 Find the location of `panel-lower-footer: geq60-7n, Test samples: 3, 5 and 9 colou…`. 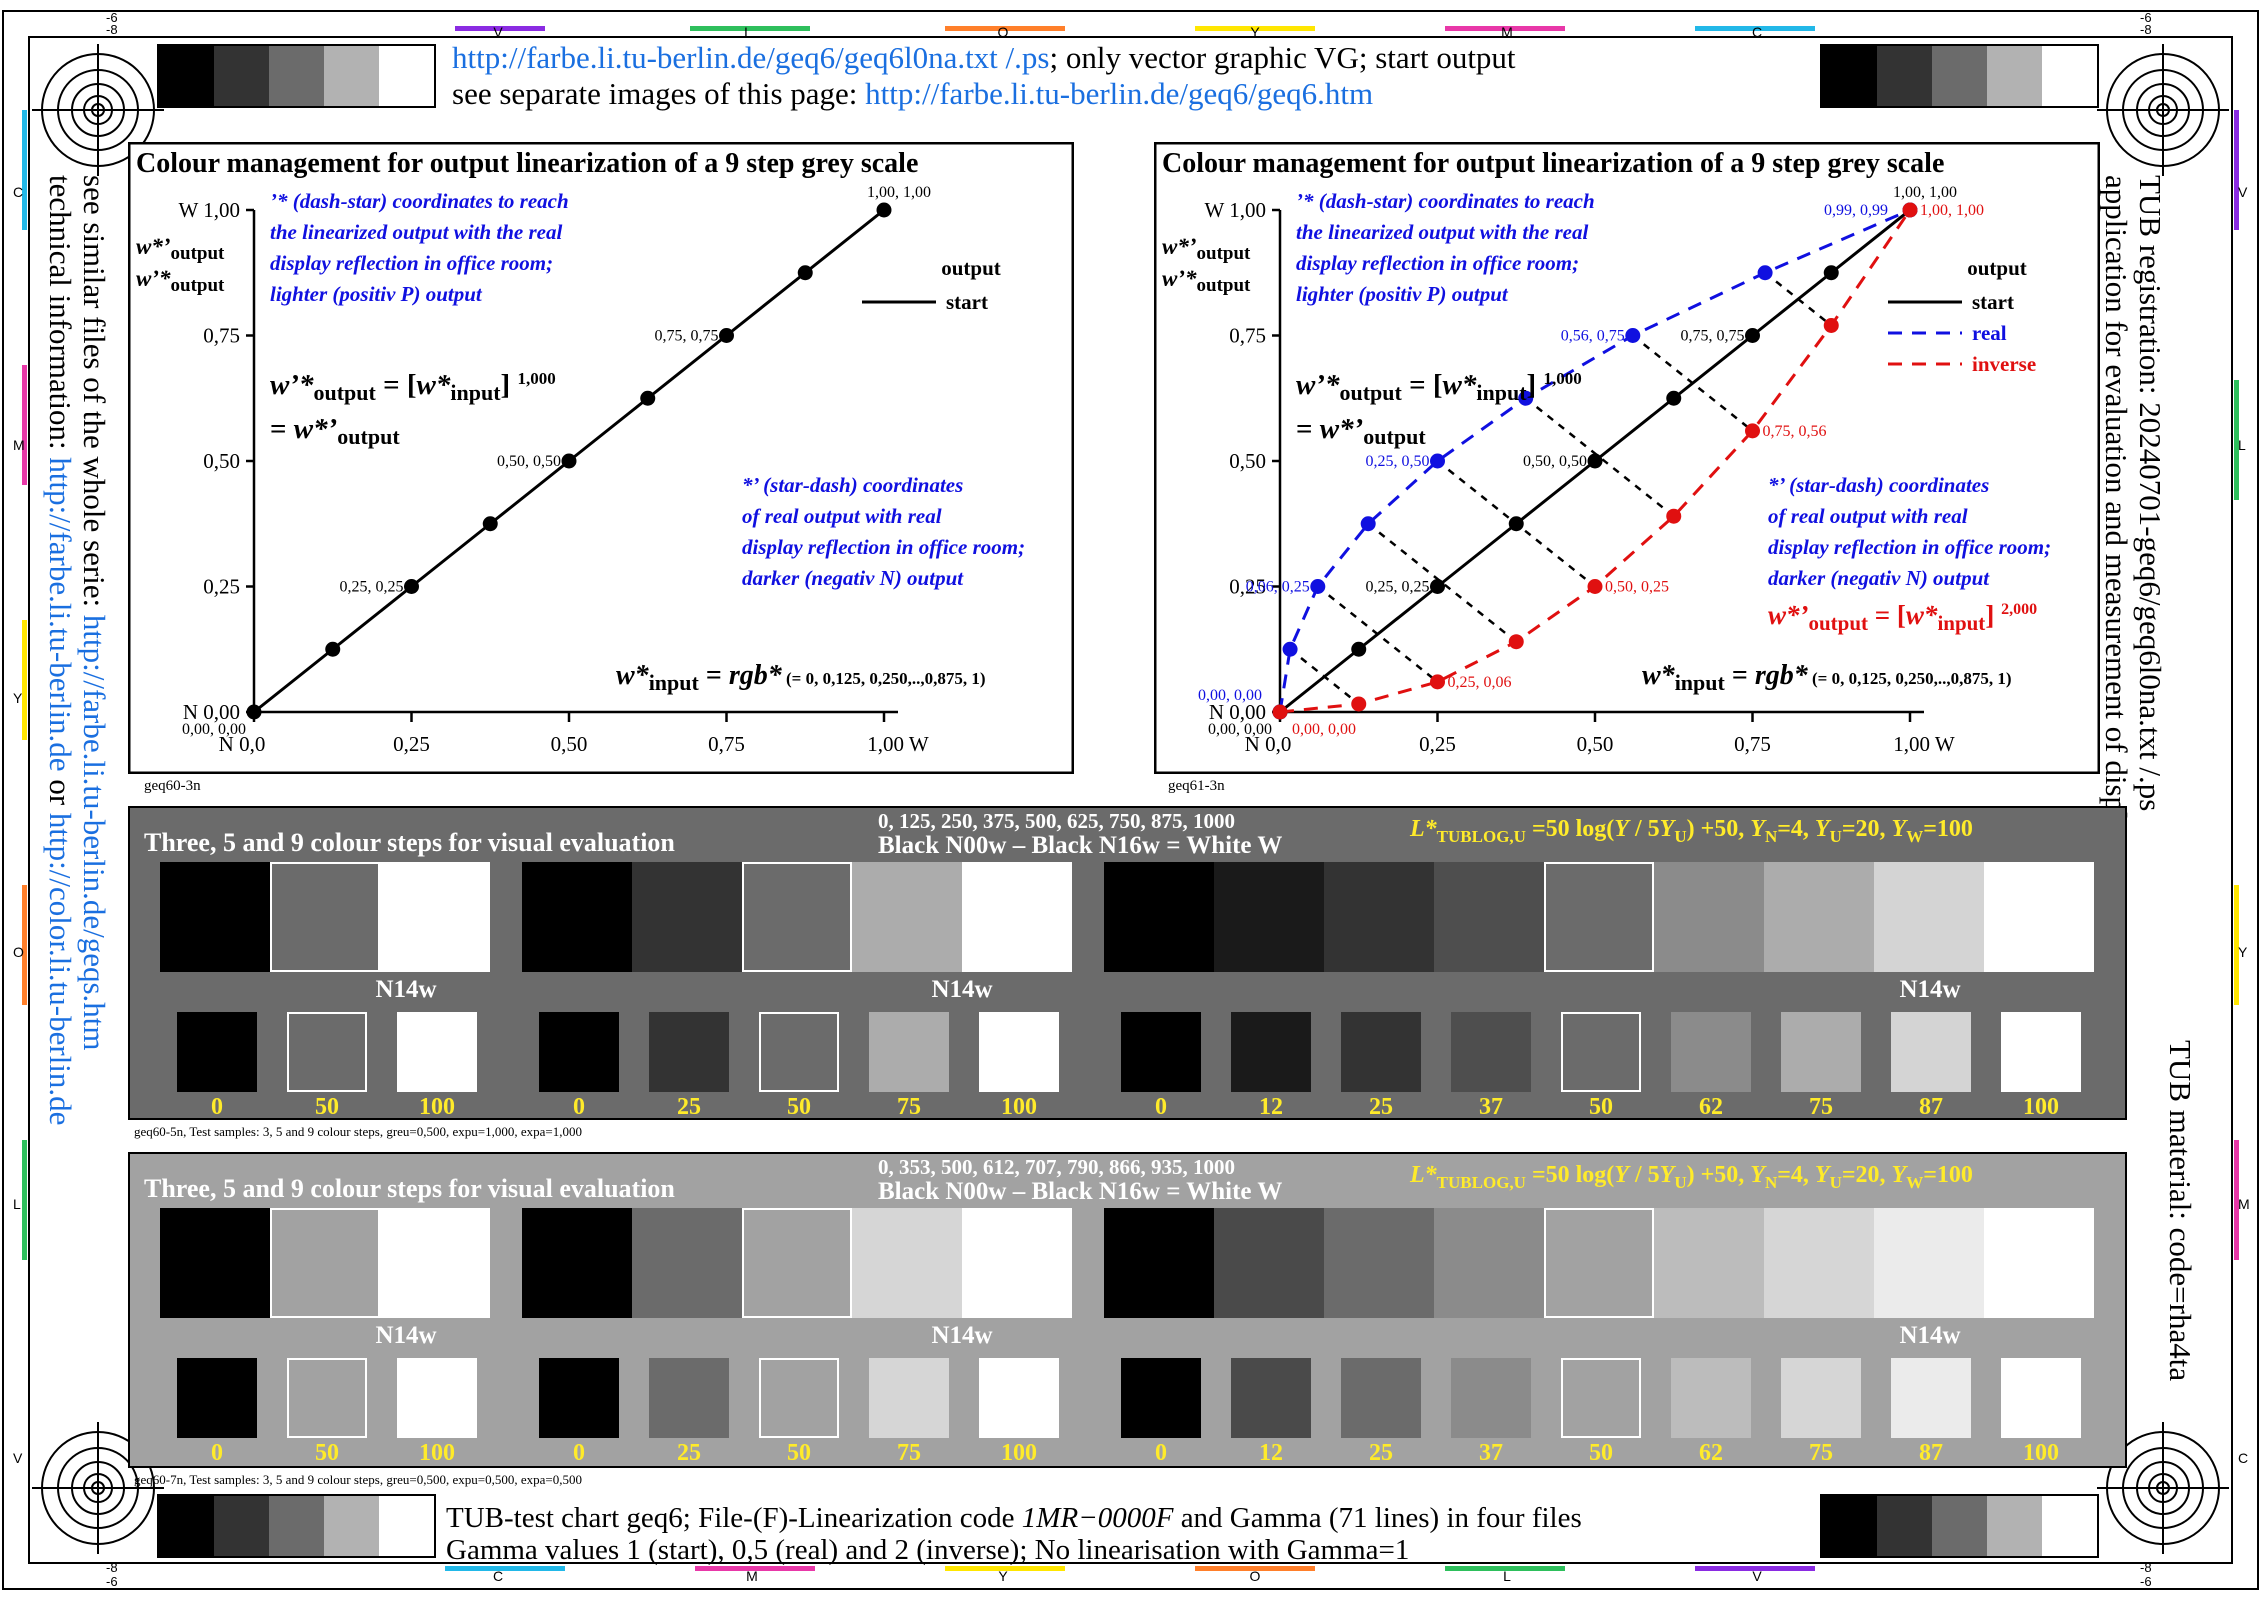

panel-lower-footer: geq60-7n, Test samples: 3, 5 and 9 colou… is located at coordinates (358, 1479).